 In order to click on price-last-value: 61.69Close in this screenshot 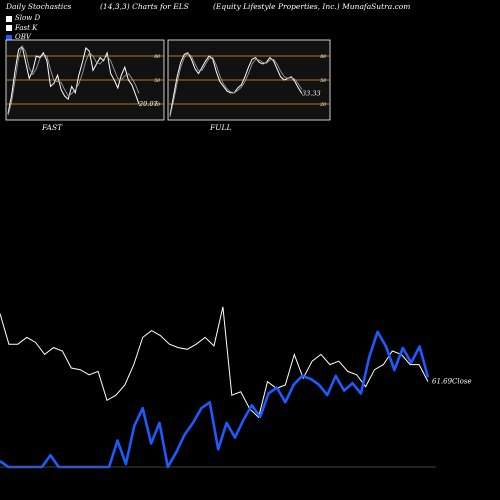, I will do `click(452, 382)`.